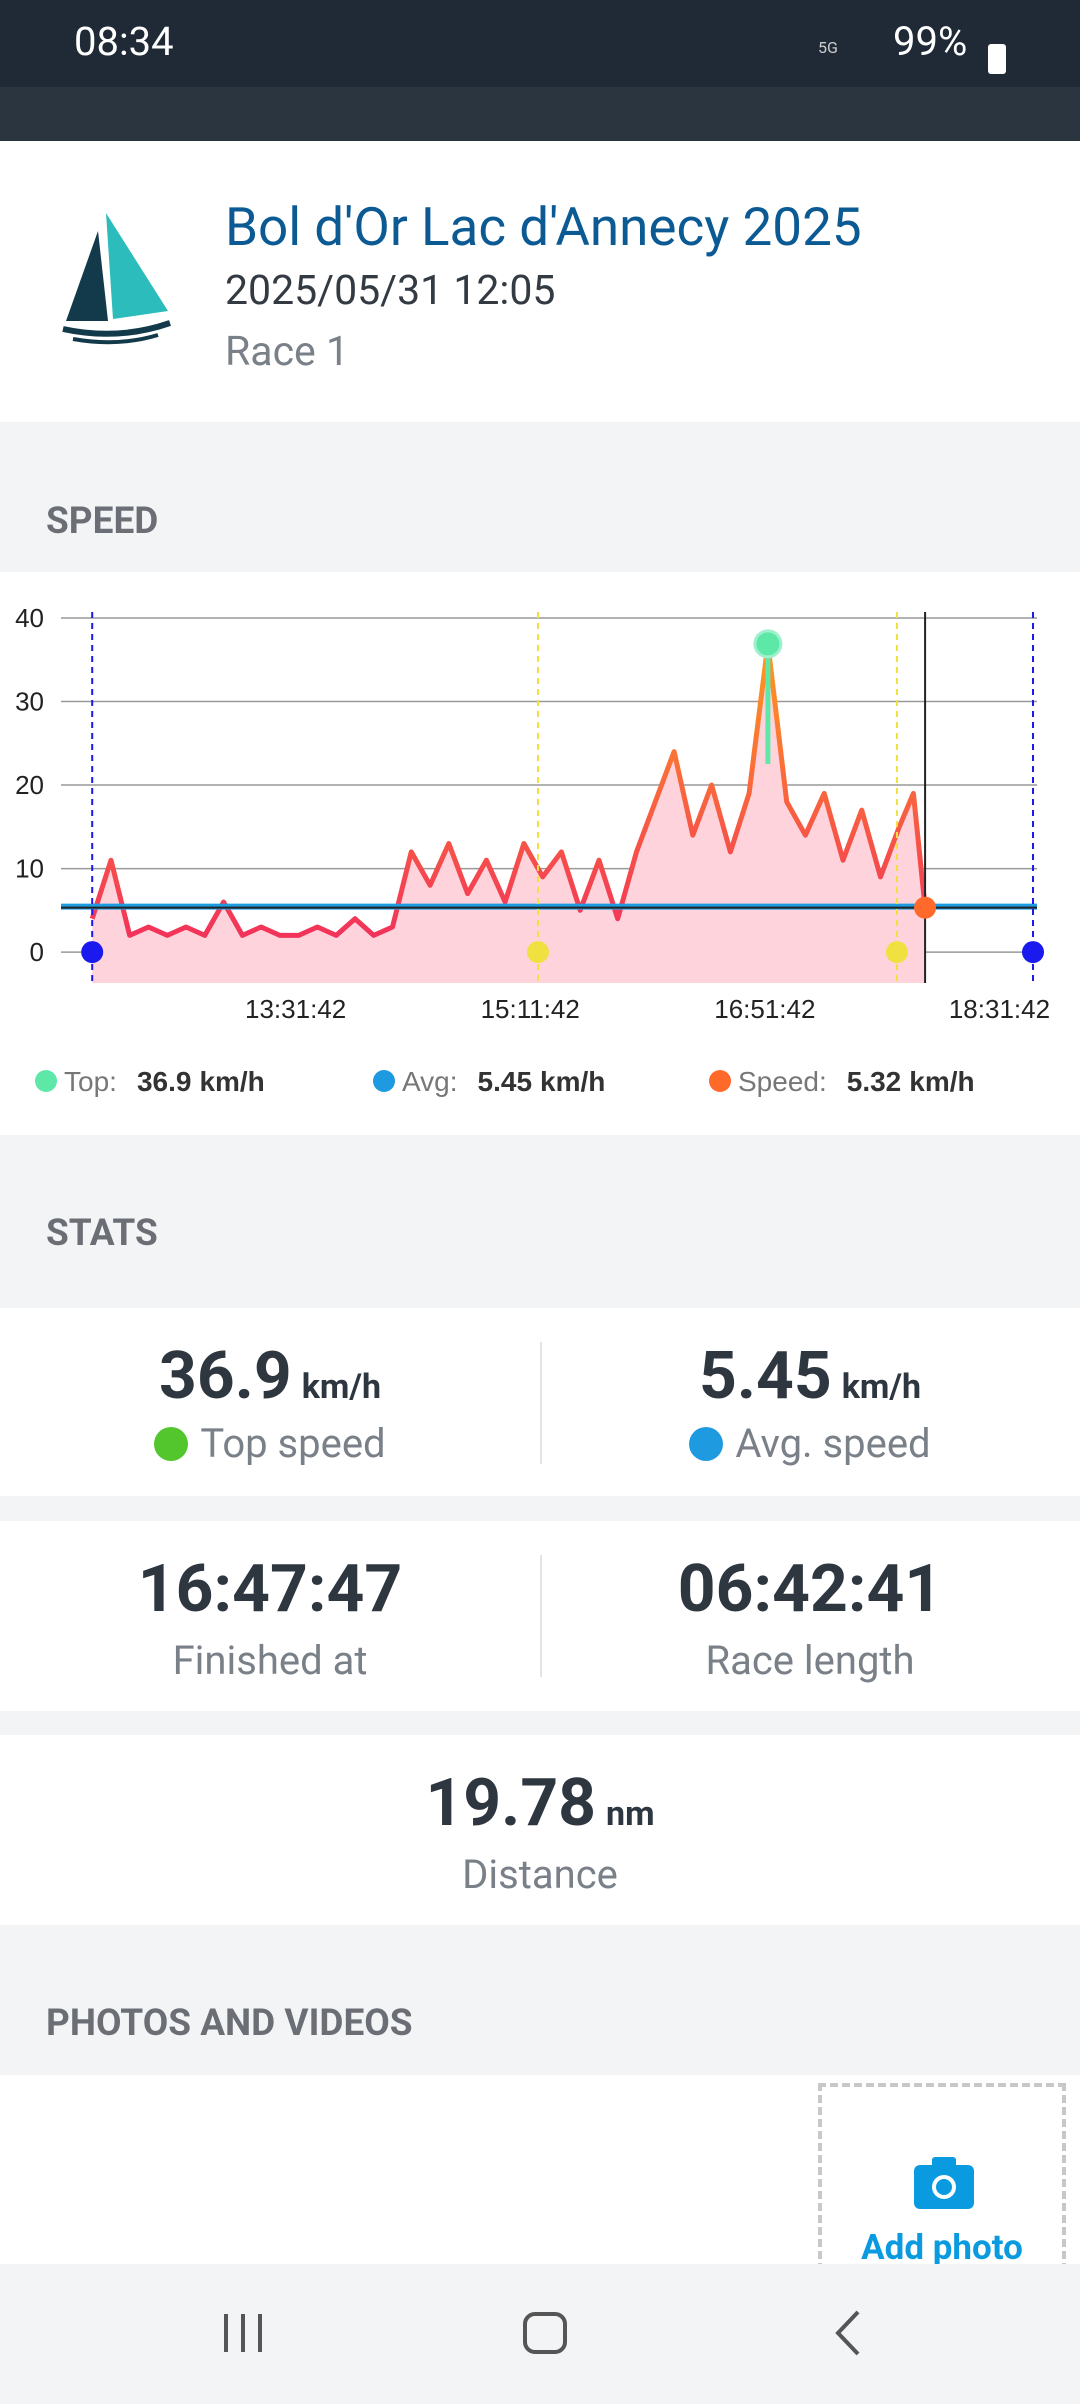 This screenshot has width=1080, height=2404. Describe the element at coordinates (390, 291) in the screenshot. I see `race-date: 2025/05/31 12:05` at that location.